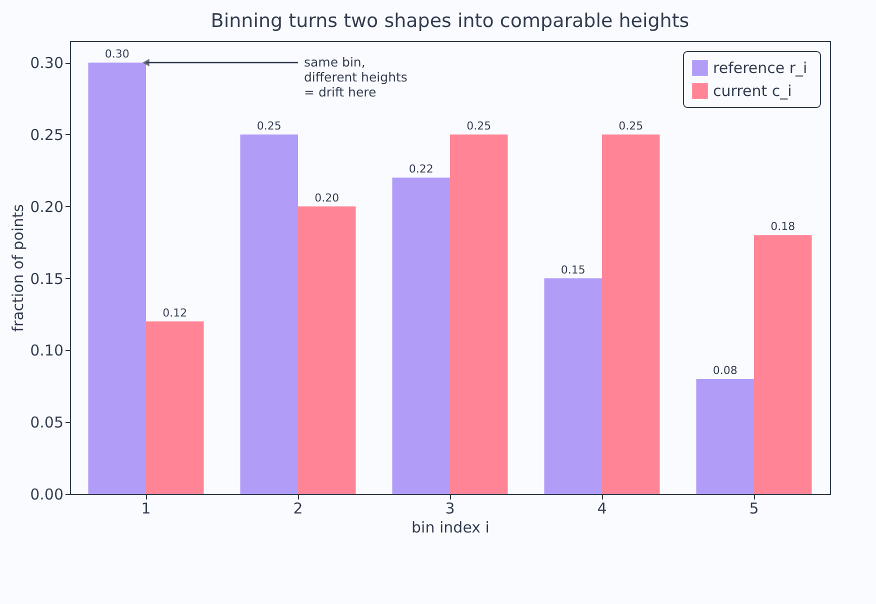 The width and height of the screenshot is (876, 604). What do you see at coordinates (602, 509) in the screenshot?
I see `x-tick-label: 4` at bounding box center [602, 509].